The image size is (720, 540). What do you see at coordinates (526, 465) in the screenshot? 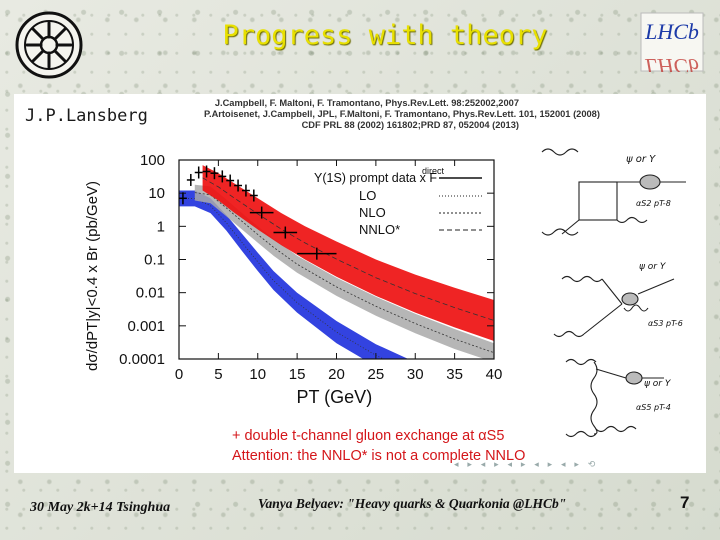
I see `slide-navigation-icons: ◂ ▸ ◂ ▸ ◂ ▸ ◂ ▸ ◂ ▸ ⟲` at bounding box center [526, 465].